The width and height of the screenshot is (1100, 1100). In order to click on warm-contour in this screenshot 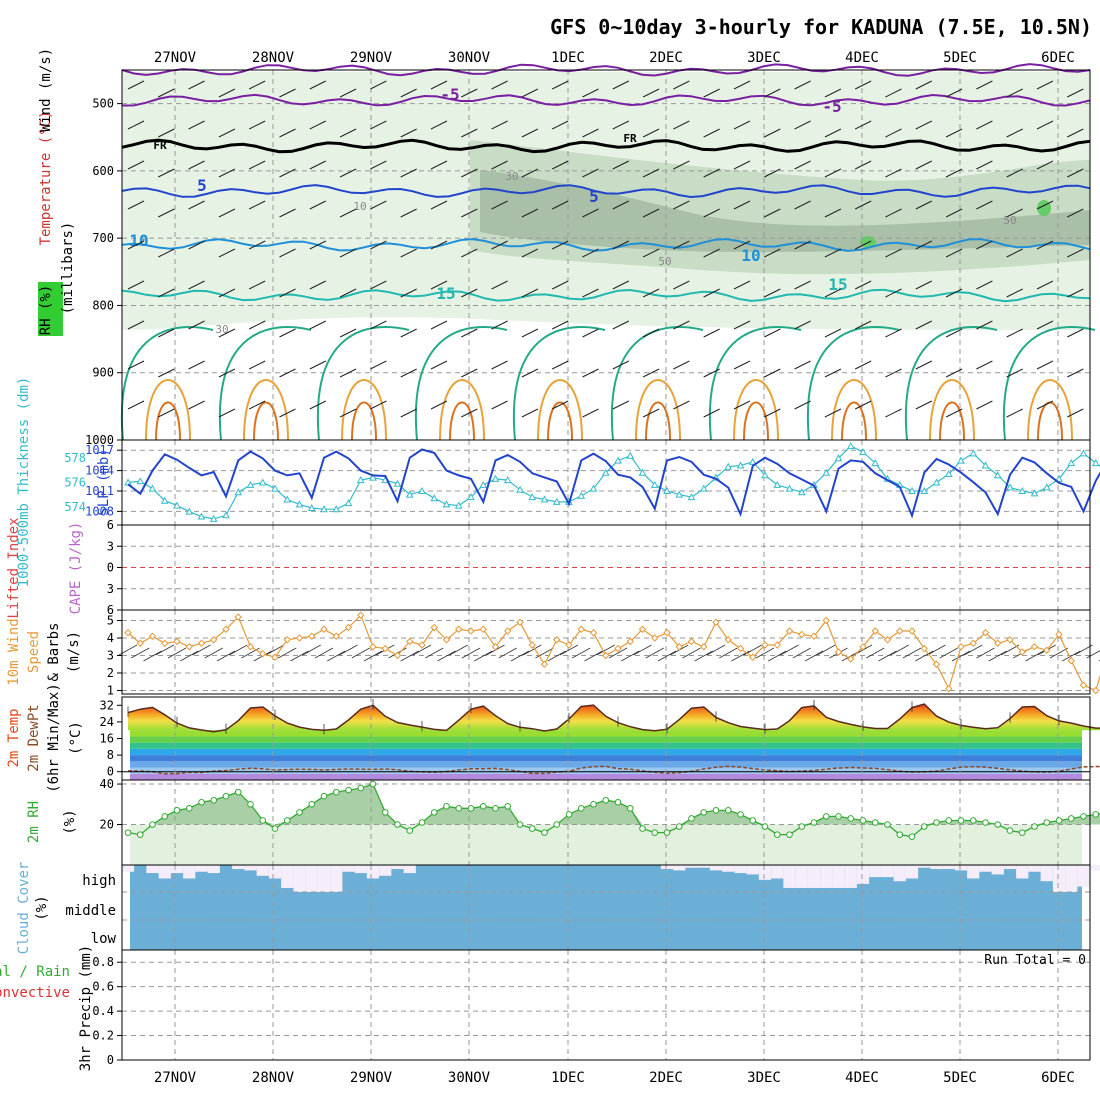, I will do `click(168, 410)`.